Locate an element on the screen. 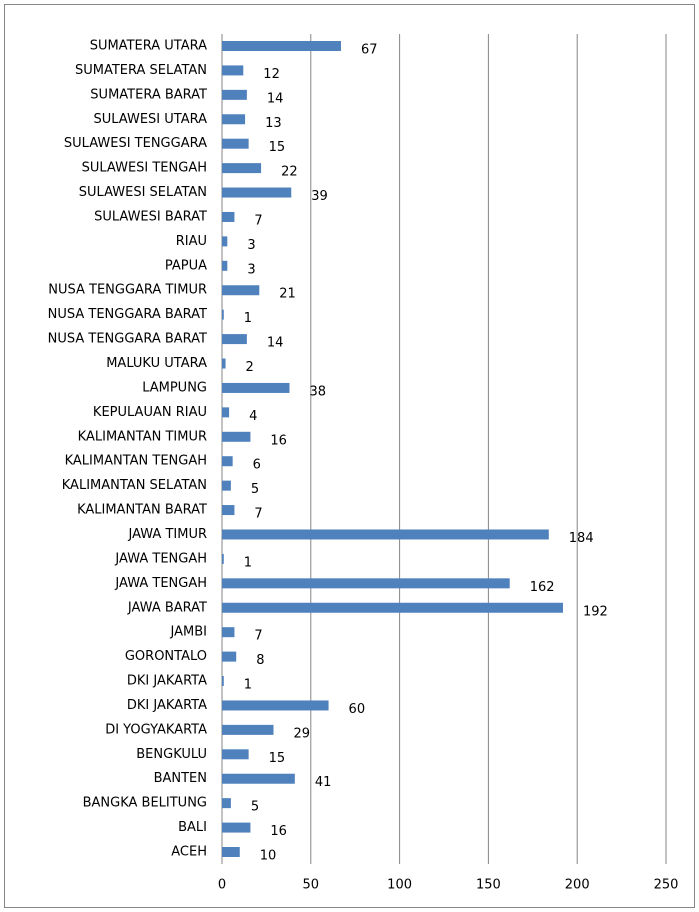 This screenshot has width=699, height=912. x-tick-label: 100 is located at coordinates (399, 885).